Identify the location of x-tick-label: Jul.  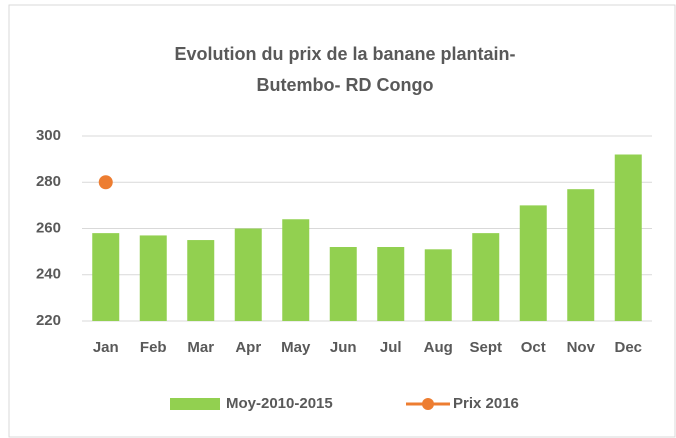
(391, 347).